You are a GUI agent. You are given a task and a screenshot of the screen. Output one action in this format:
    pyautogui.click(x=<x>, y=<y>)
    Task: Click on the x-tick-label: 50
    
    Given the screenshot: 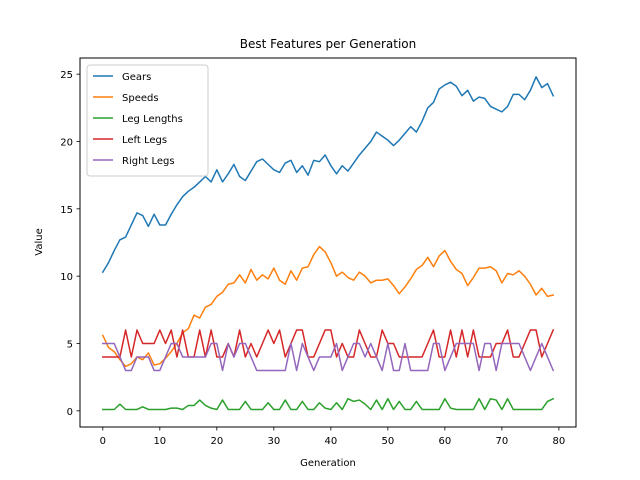 What is the action you would take?
    pyautogui.click(x=387, y=441)
    